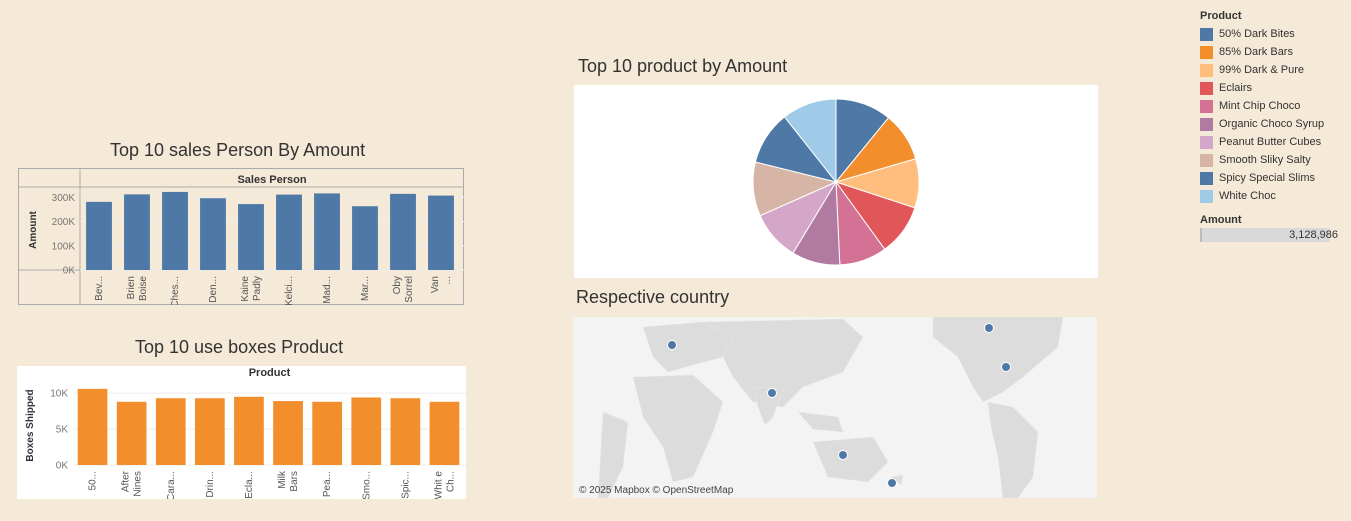 The width and height of the screenshot is (1351, 521). Describe the element at coordinates (270, 373) in the screenshot. I see `chart-header-label: Product` at that location.